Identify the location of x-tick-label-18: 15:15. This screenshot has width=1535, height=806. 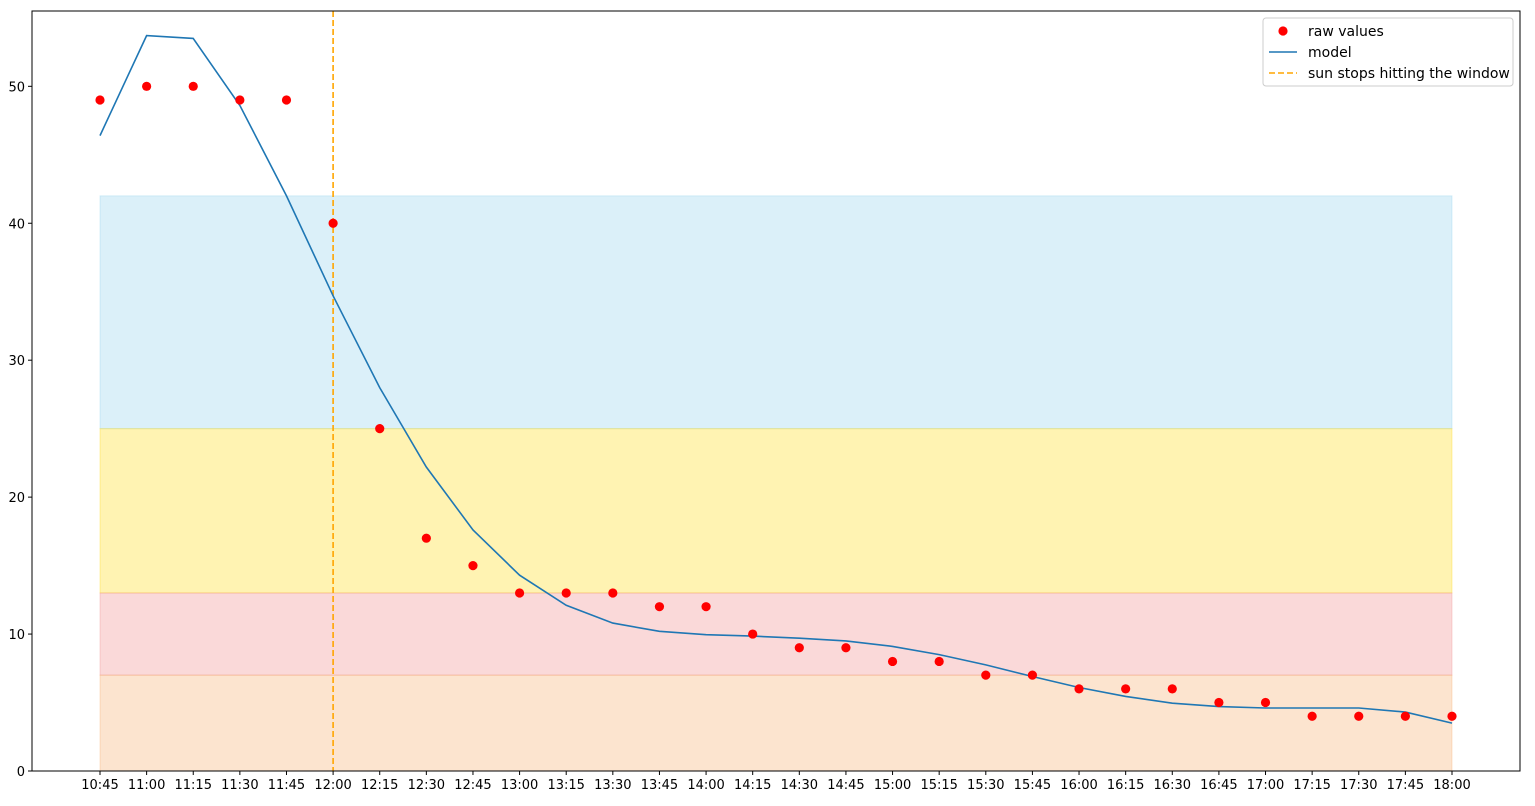
(938, 785).